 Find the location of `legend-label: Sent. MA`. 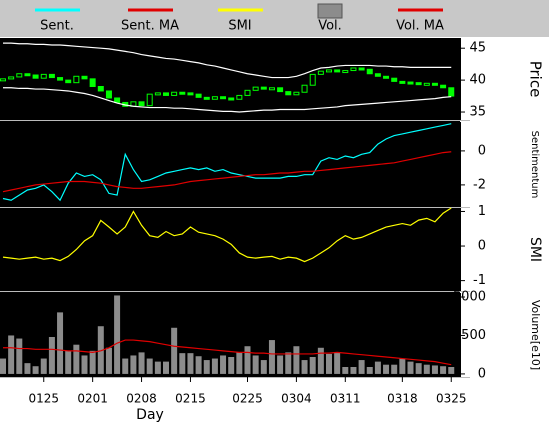

legend-label: Sent. MA is located at coordinates (150, 26).